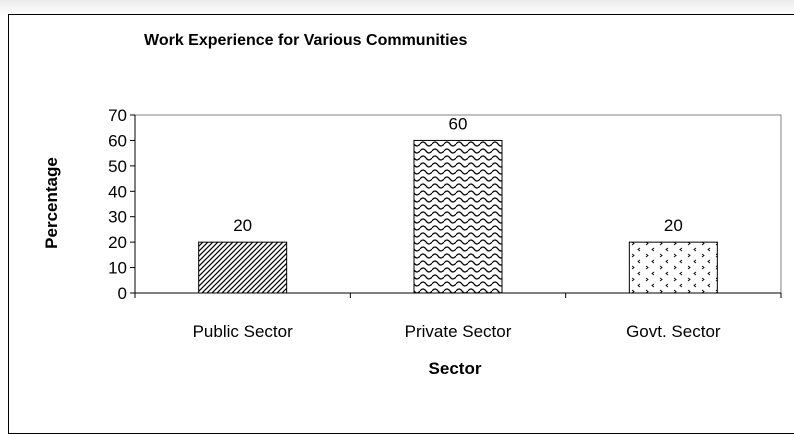 This screenshot has height=434, width=794. I want to click on y-tick-label: 0, so click(122, 293).